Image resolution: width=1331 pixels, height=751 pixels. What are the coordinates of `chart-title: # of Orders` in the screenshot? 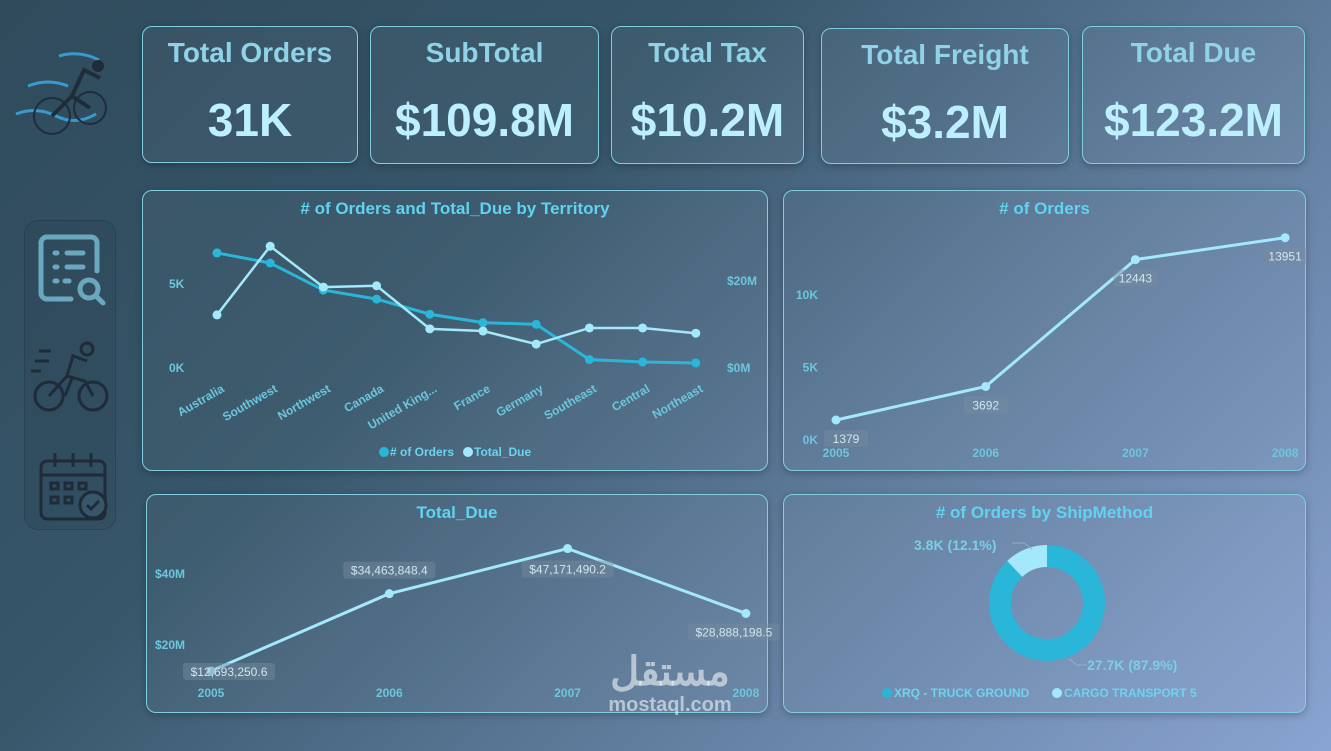 It's located at (1044, 208).